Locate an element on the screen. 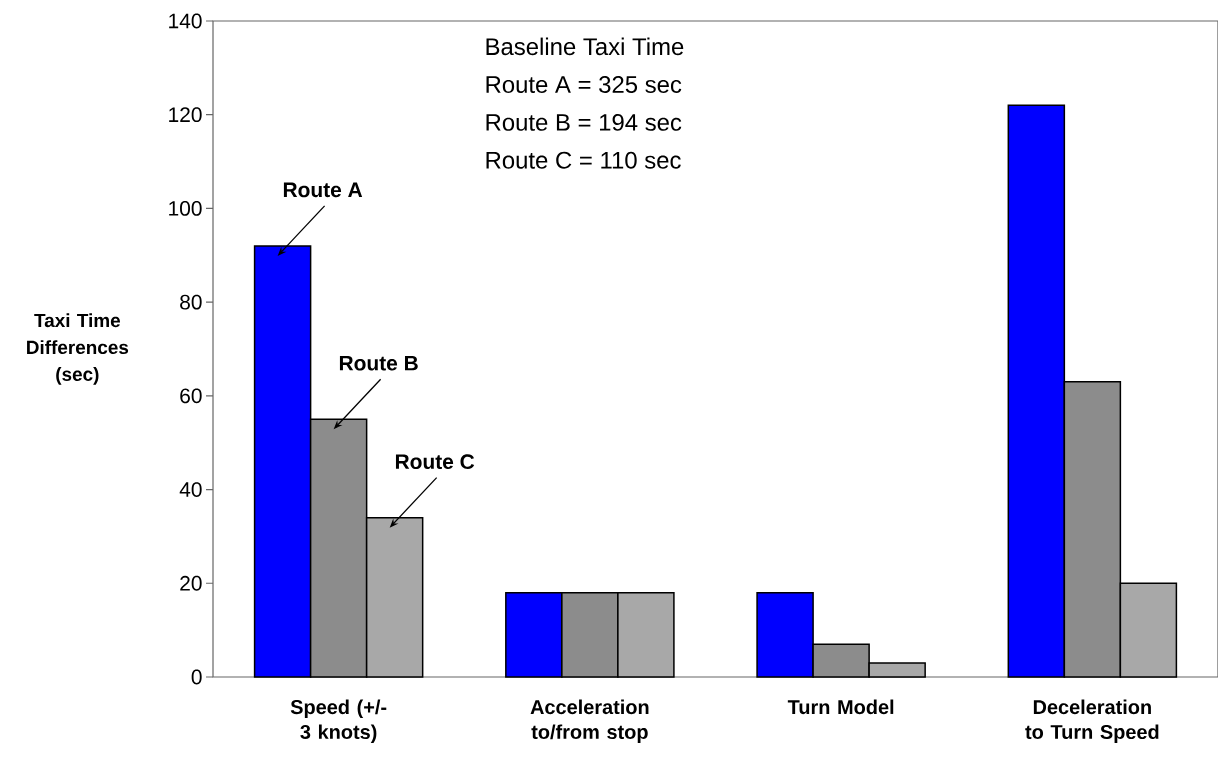 The width and height of the screenshot is (1218, 770). y-tick-label: 140 is located at coordinates (185, 21).